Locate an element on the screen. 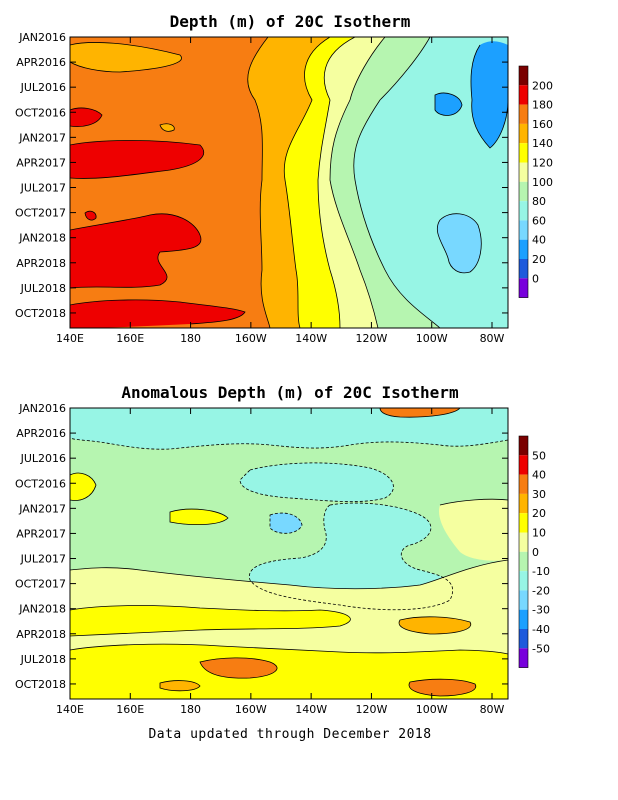 This screenshot has height=800, width=618. colorbar-label: 80 is located at coordinates (539, 201).